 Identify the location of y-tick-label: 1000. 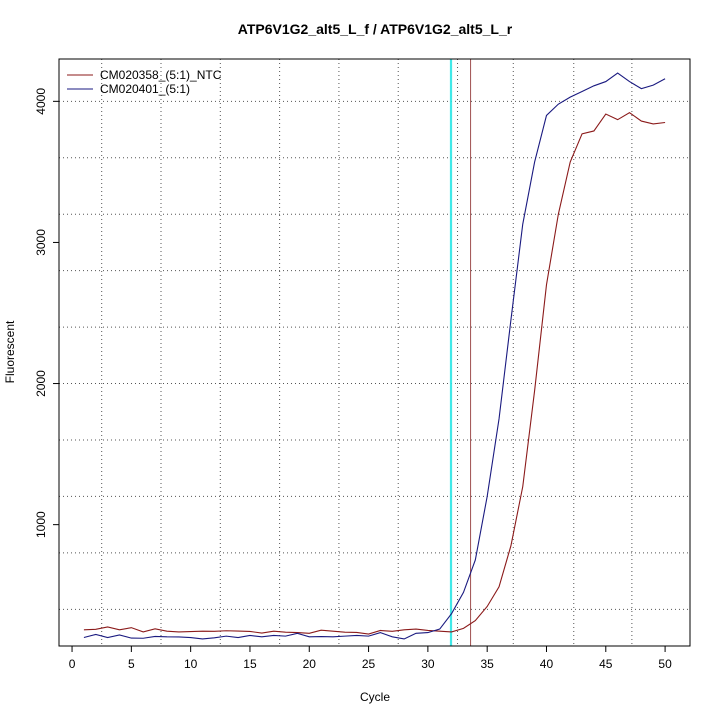
(41, 524).